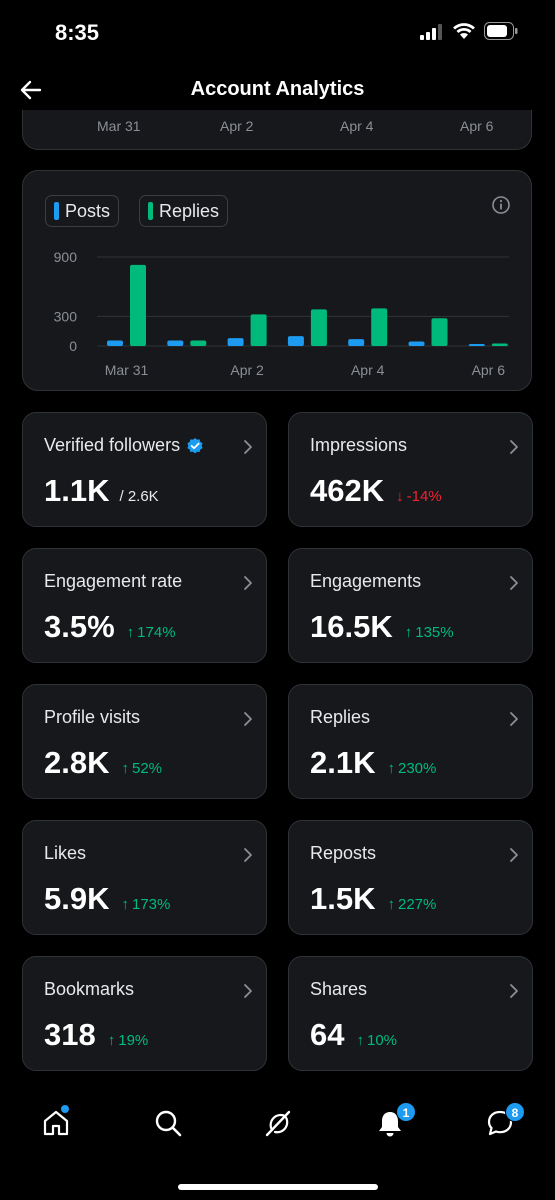 The image size is (555, 1200). What do you see at coordinates (77, 762) in the screenshot?
I see `metric-value: 2.8K` at bounding box center [77, 762].